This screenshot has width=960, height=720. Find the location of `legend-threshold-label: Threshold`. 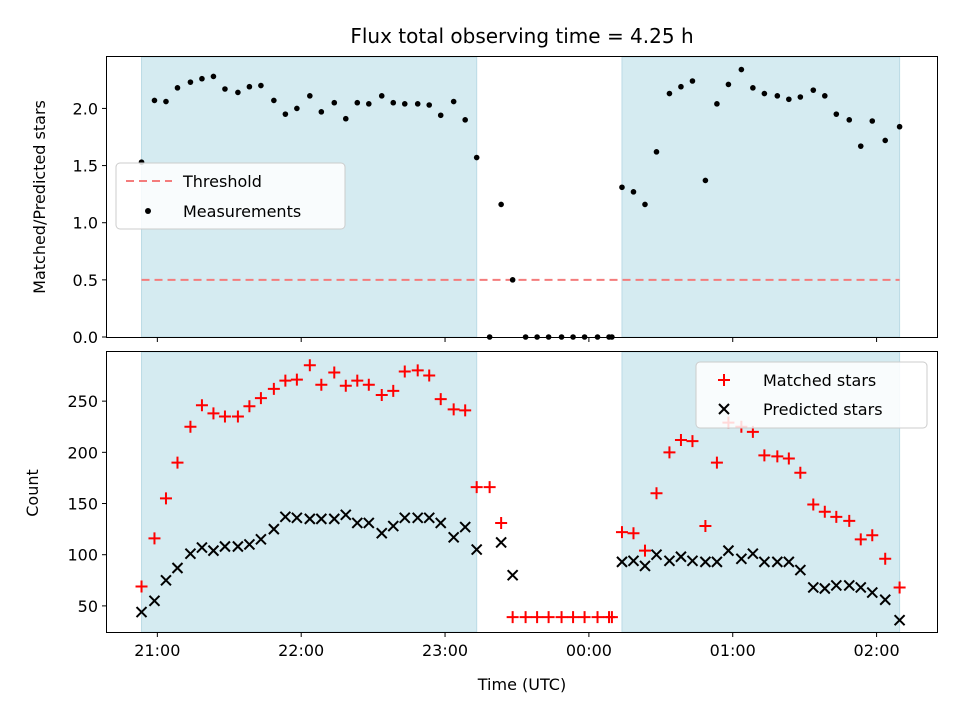

legend-threshold-label: Threshold is located at coordinates (222, 181).